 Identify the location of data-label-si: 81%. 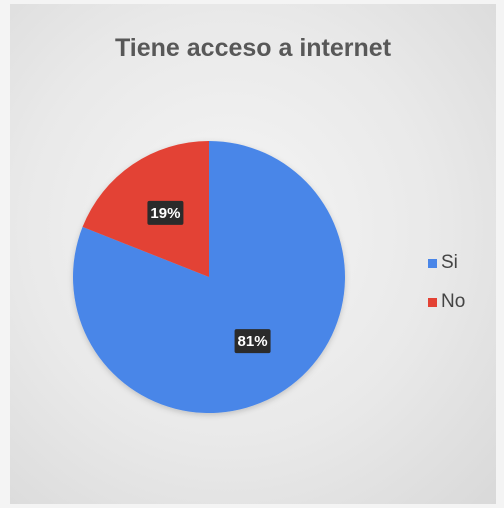
(252, 341).